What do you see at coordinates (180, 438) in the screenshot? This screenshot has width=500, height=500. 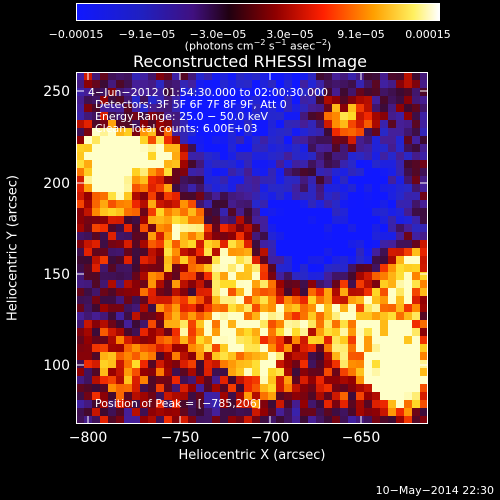 I see `x-tick-label: −750` at bounding box center [180, 438].